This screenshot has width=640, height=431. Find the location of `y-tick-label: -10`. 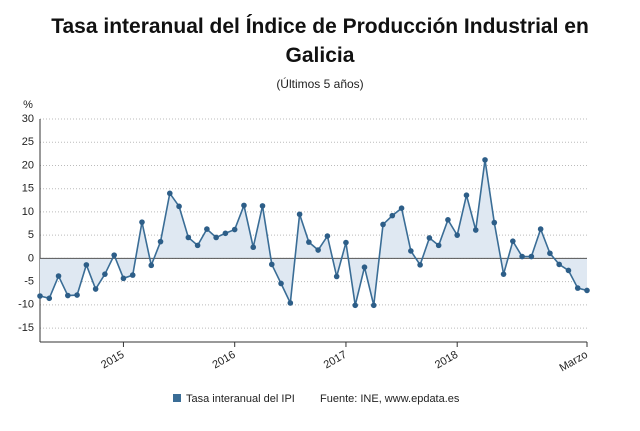

y-tick-label: -10 is located at coordinates (26, 305).